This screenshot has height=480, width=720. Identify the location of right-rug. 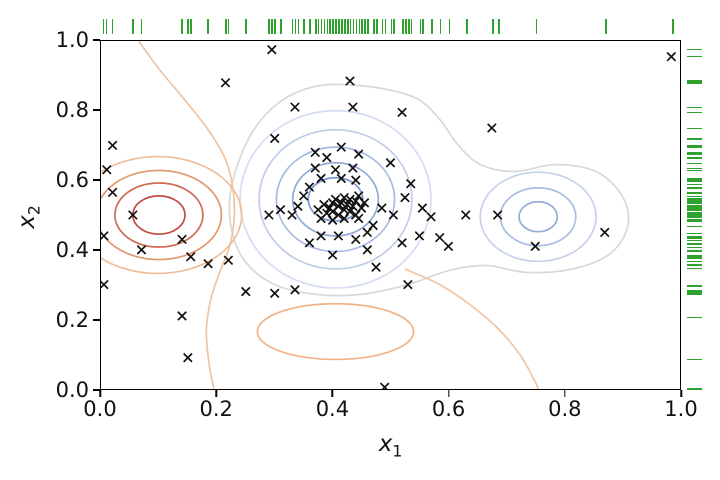
(694, 215).